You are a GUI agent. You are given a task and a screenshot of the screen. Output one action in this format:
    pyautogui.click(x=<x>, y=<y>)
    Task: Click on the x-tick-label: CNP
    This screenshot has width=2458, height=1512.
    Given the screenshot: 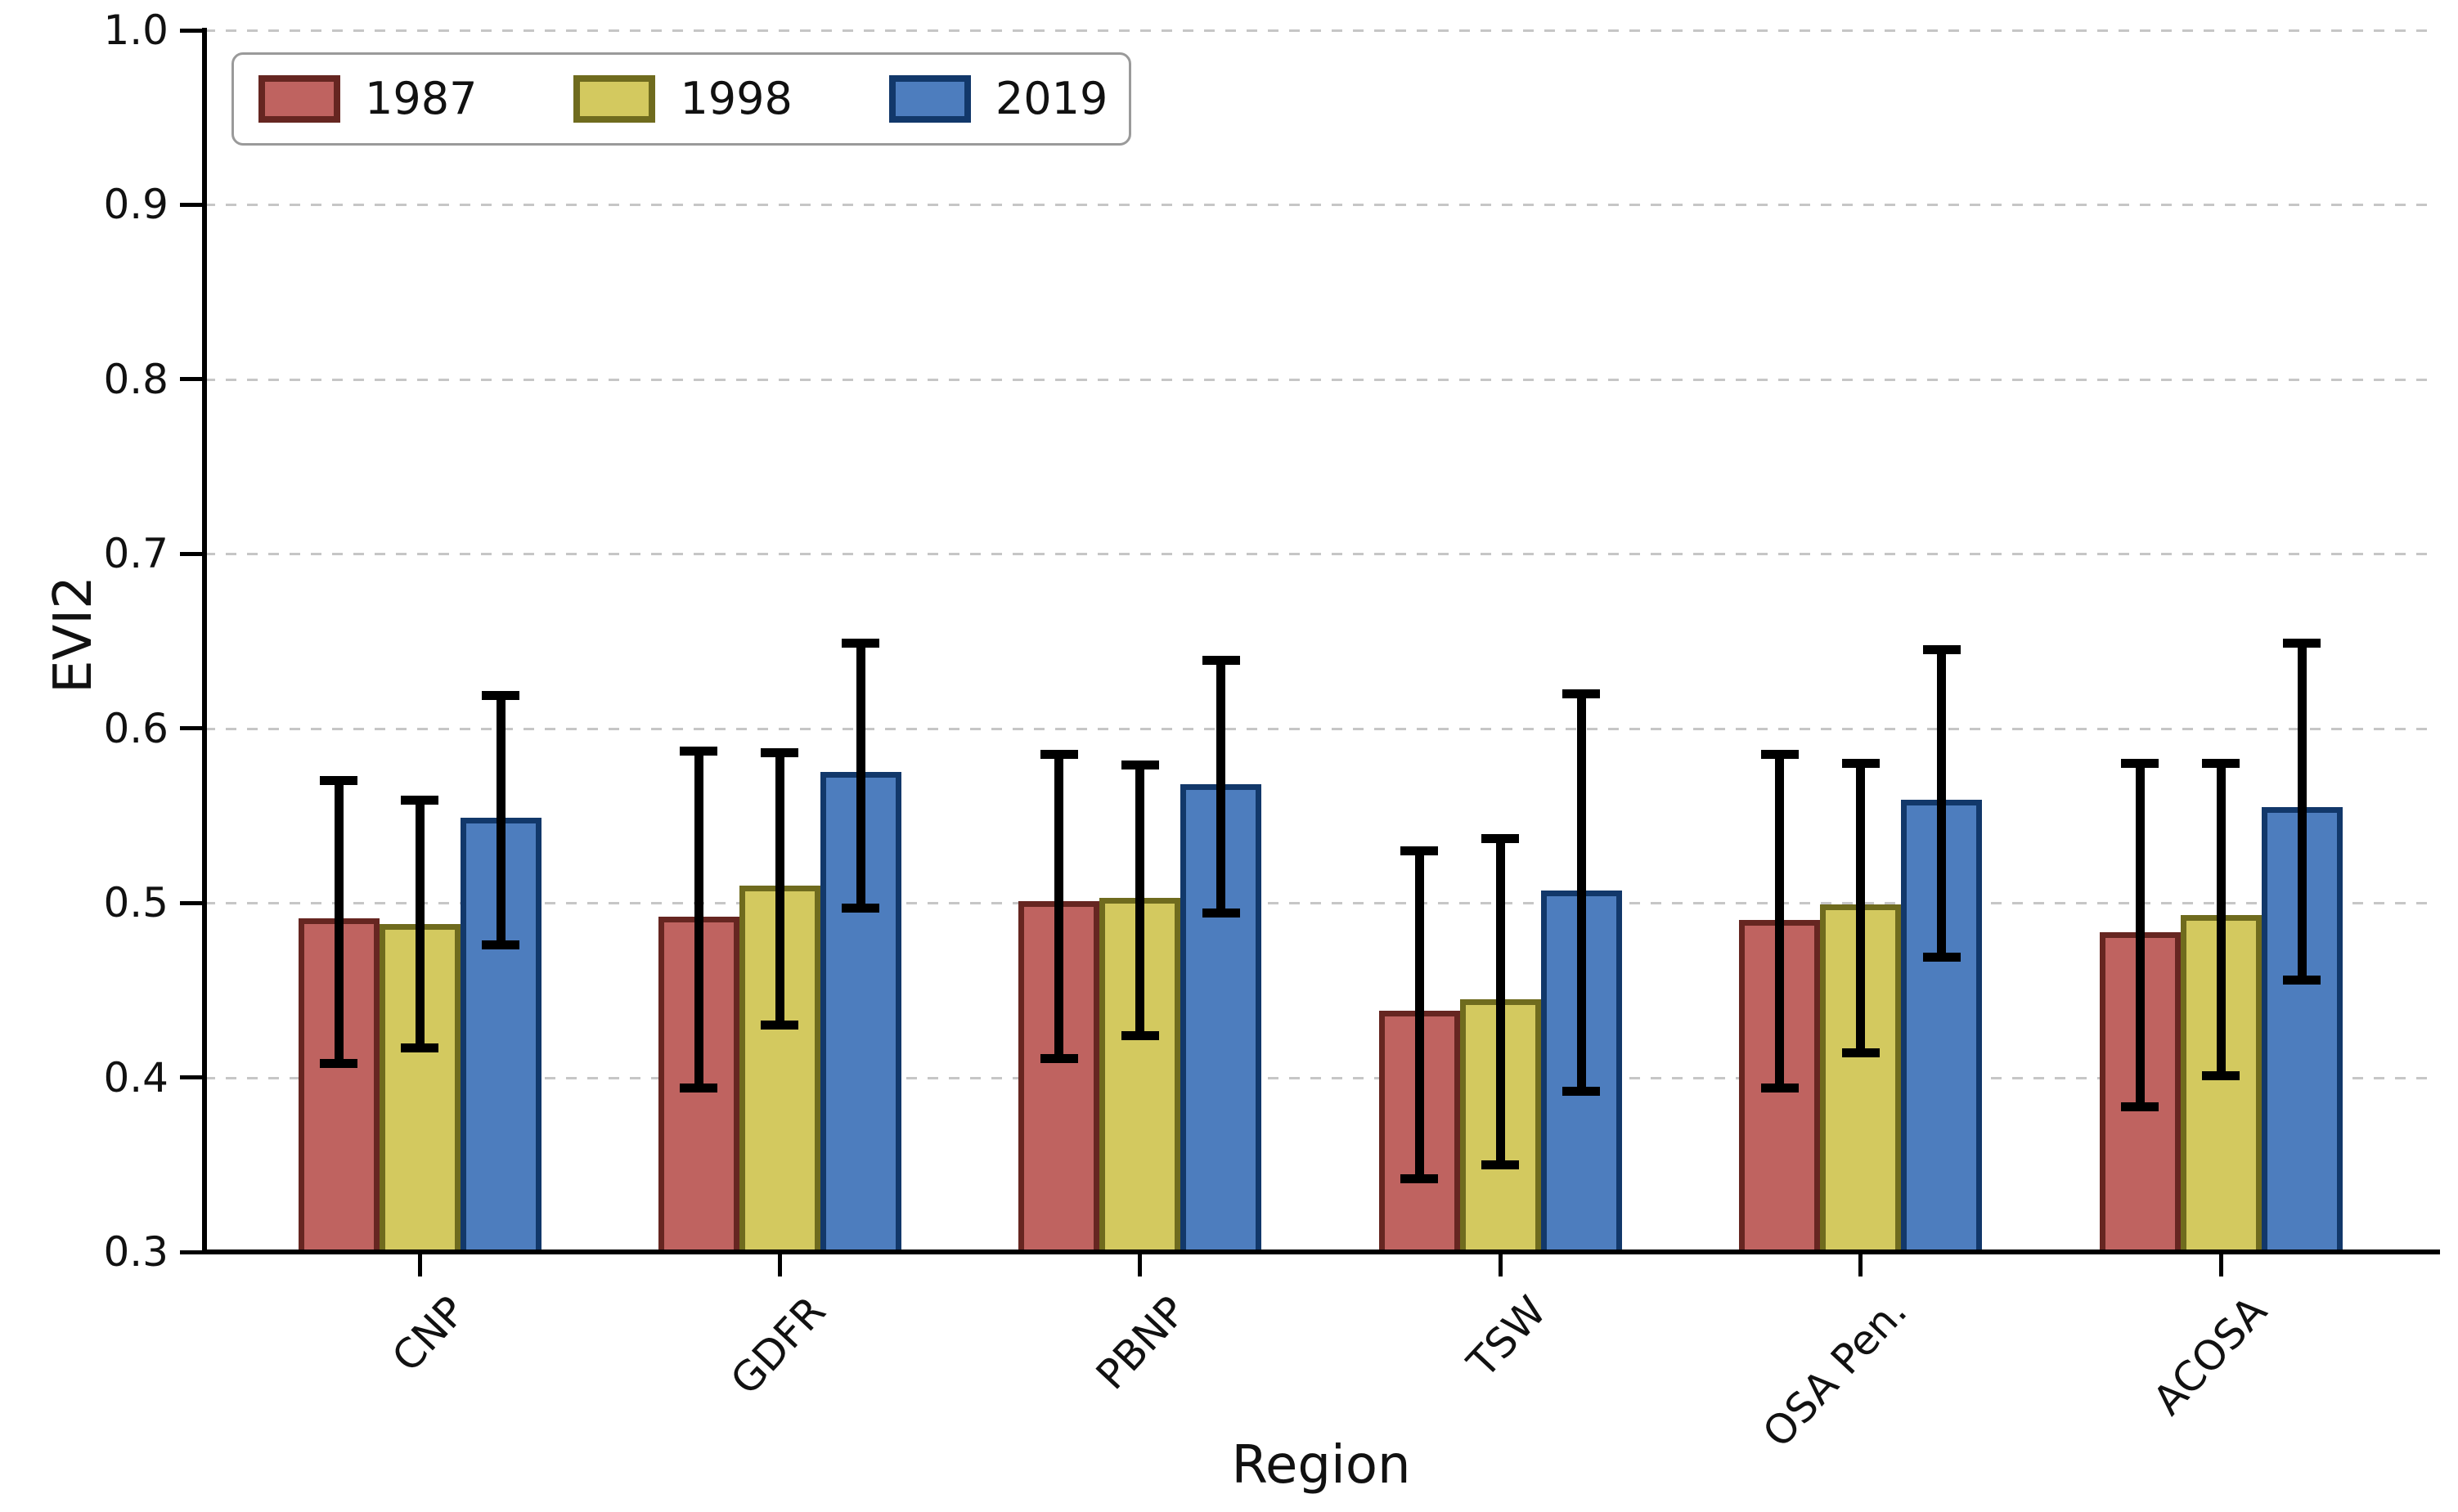 What is the action you would take?
    pyautogui.click(x=429, y=1334)
    